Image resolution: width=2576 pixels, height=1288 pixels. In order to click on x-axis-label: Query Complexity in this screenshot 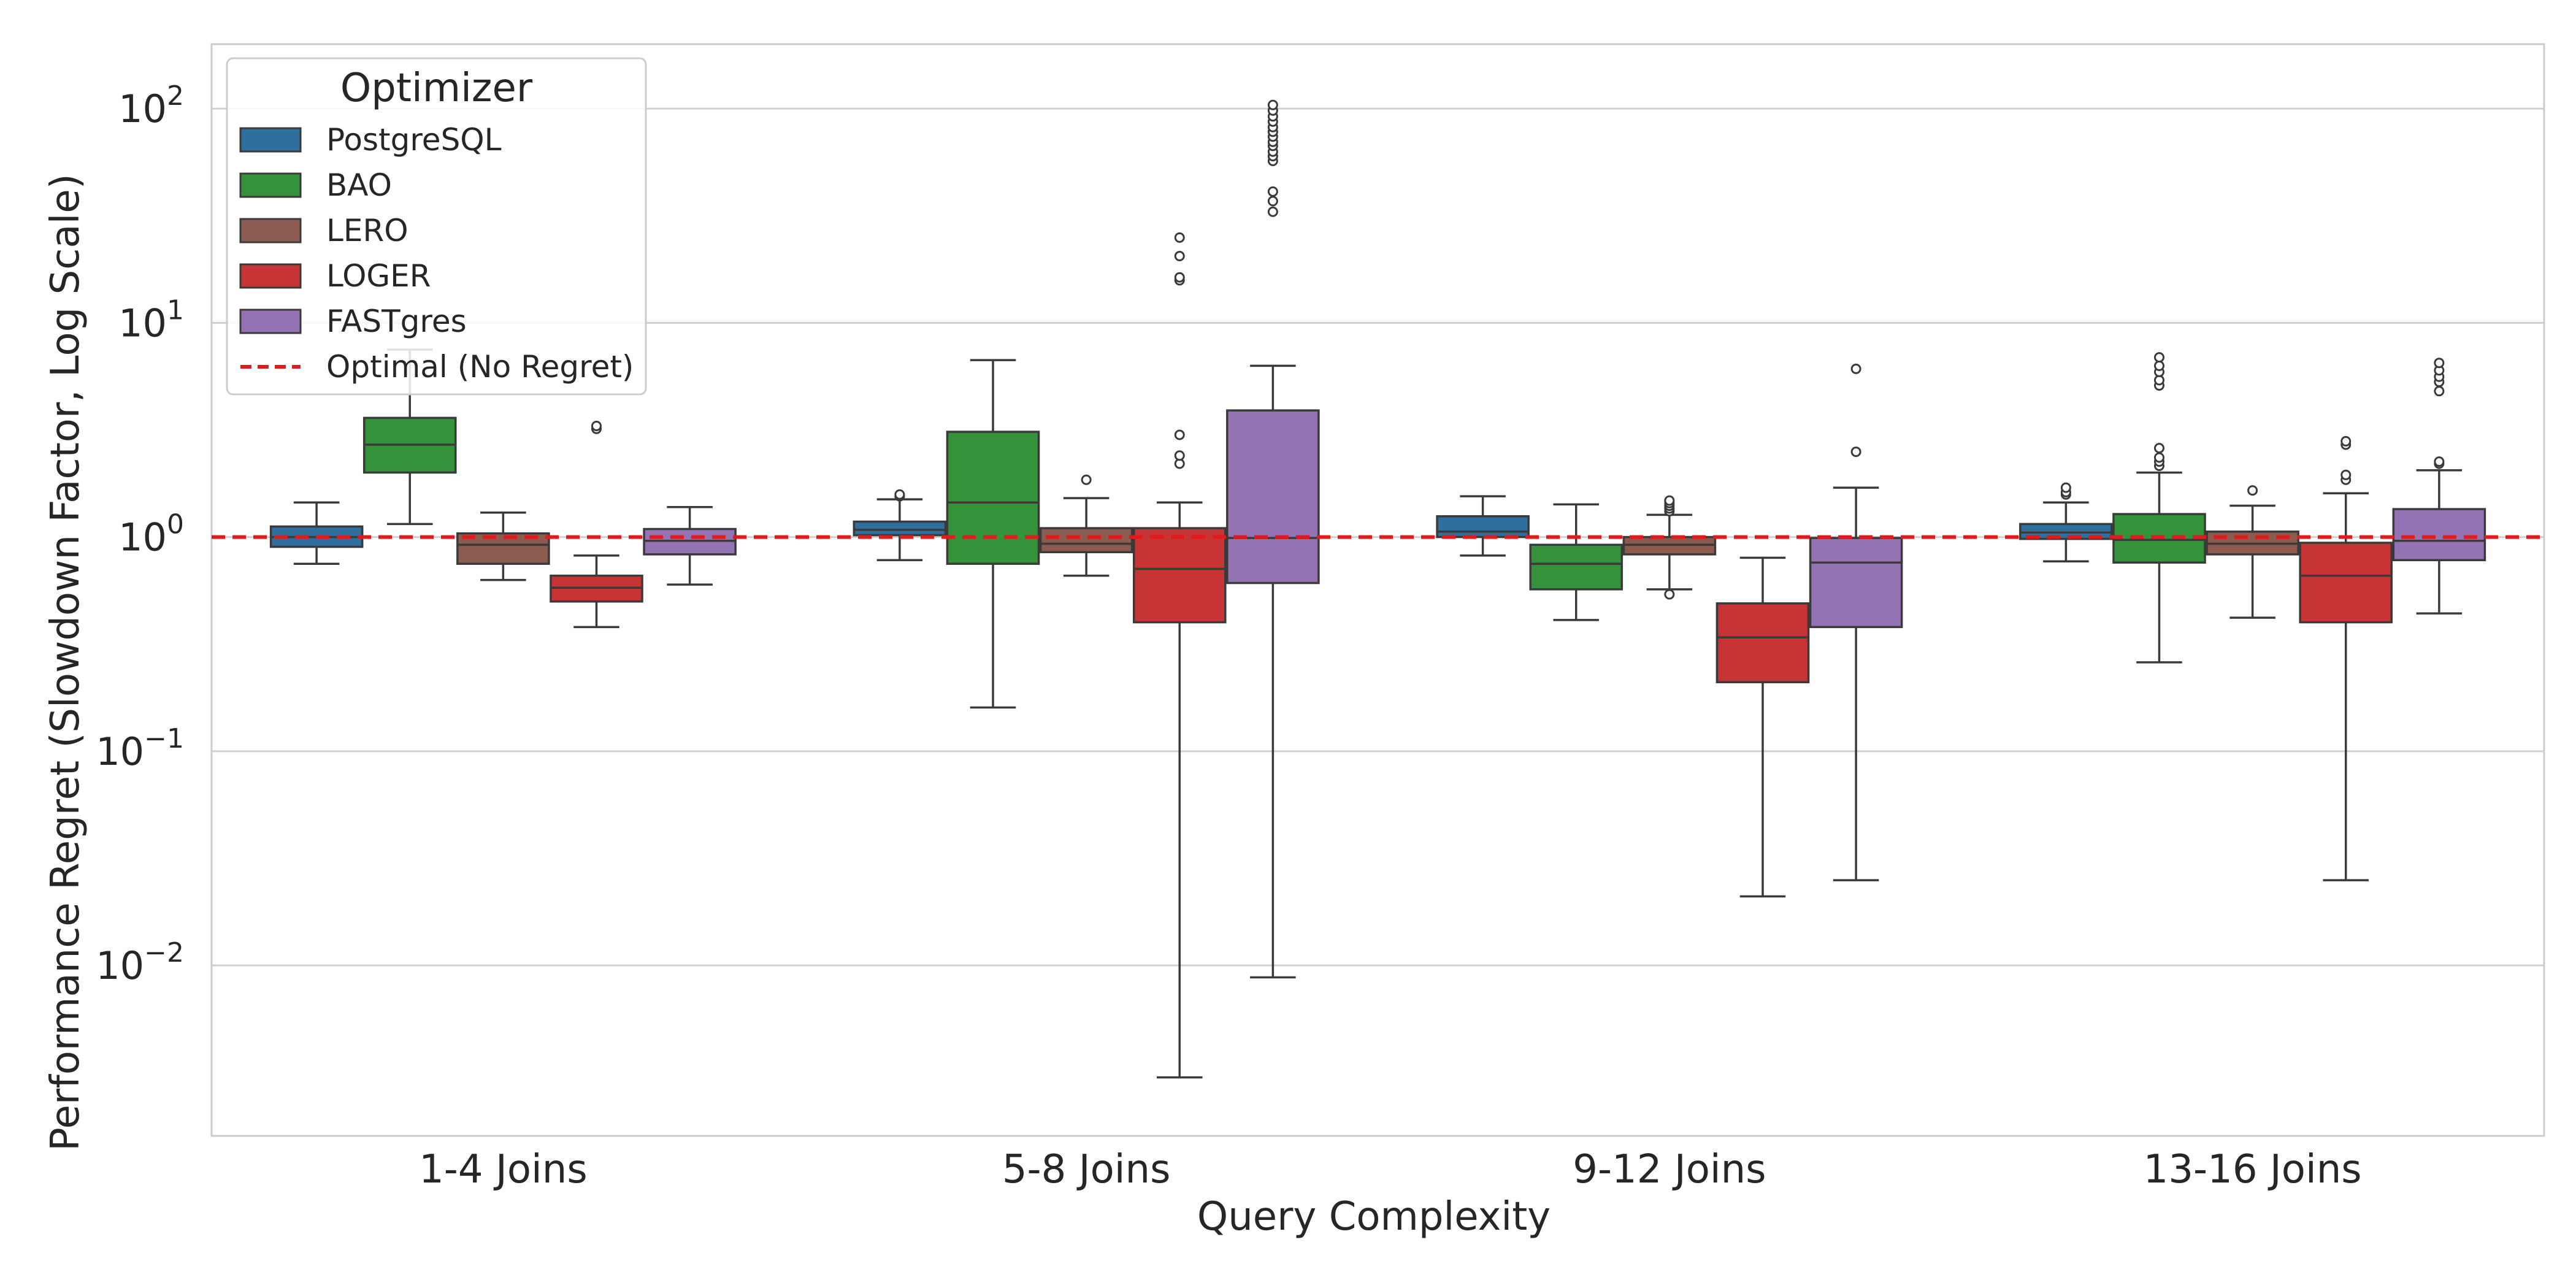, I will do `click(1374, 1217)`.